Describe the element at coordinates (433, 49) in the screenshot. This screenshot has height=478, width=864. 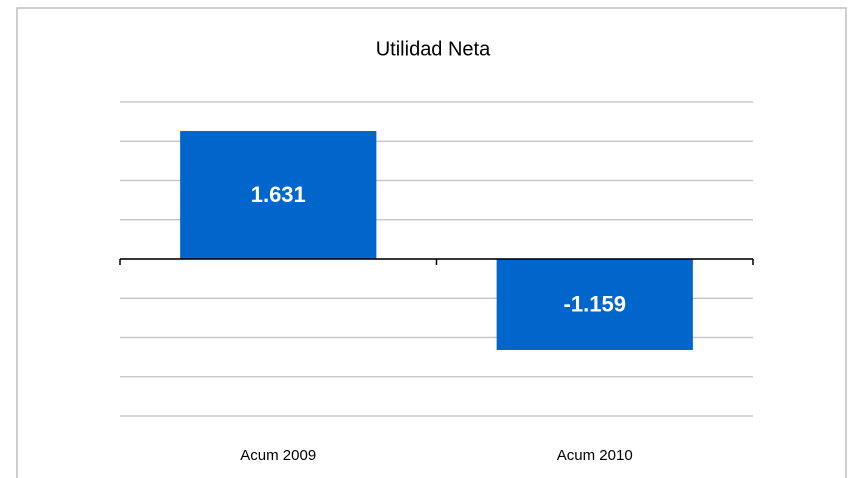
I see `chart-title: Utilidad Neta` at that location.